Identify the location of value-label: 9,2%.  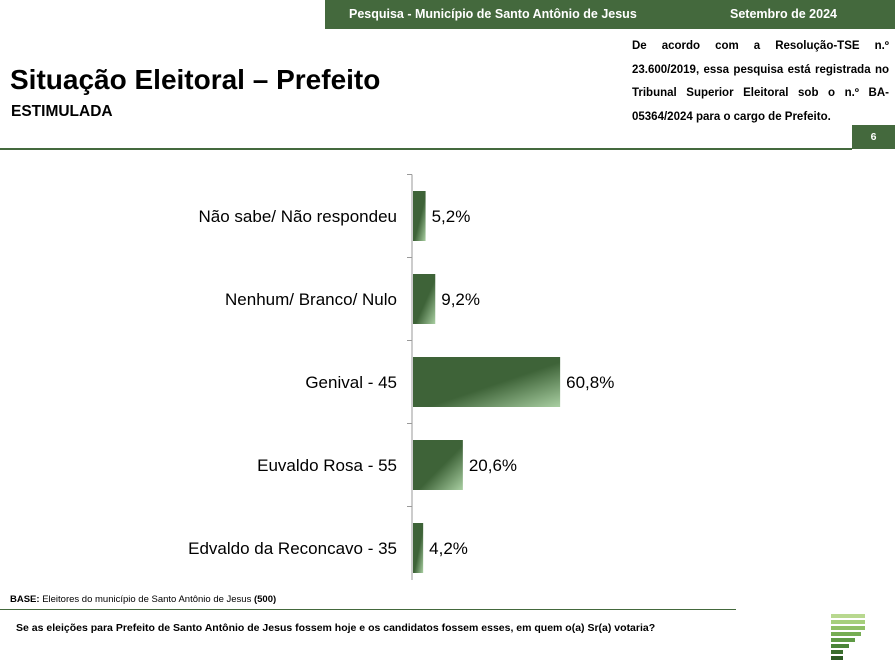
(460, 299).